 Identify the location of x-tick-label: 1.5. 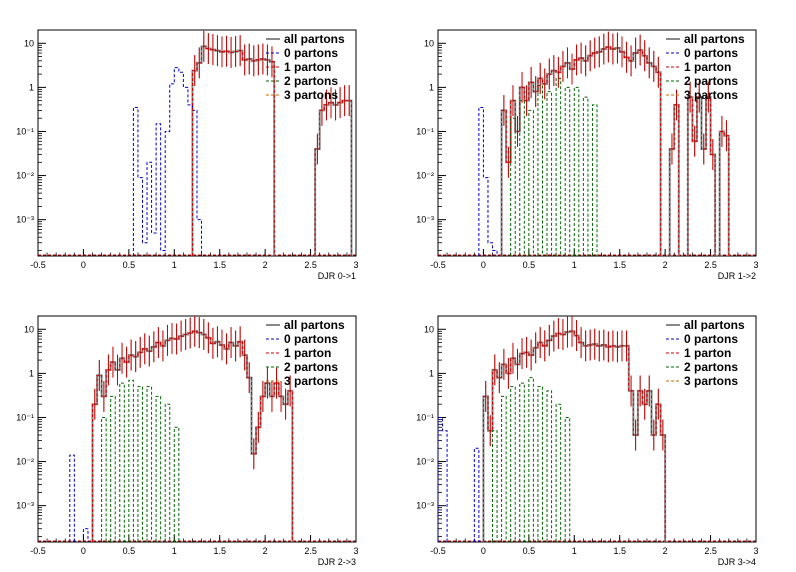
(219, 265).